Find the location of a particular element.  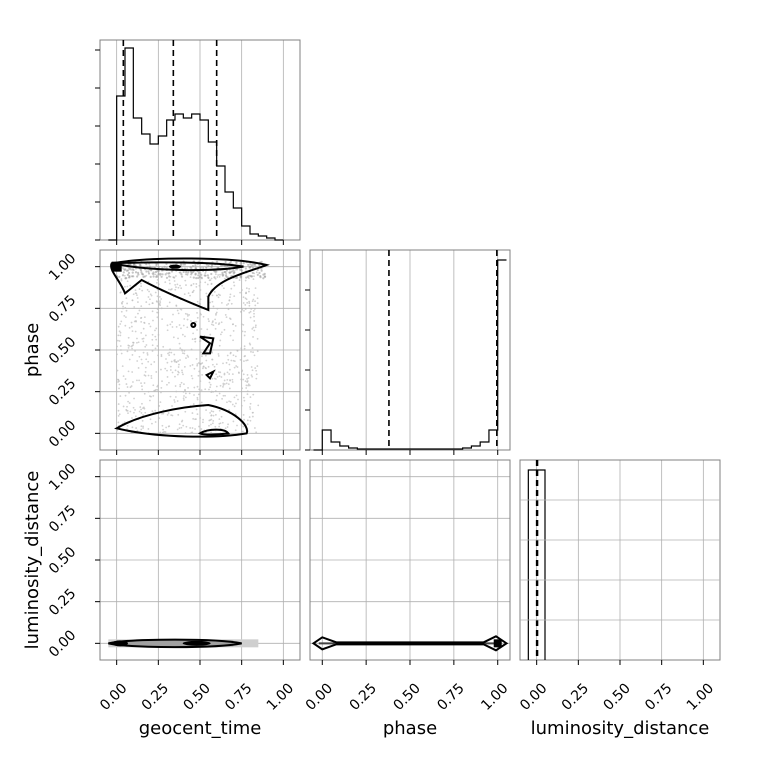

x-tick-label: 1.00 is located at coordinates (700, 696).